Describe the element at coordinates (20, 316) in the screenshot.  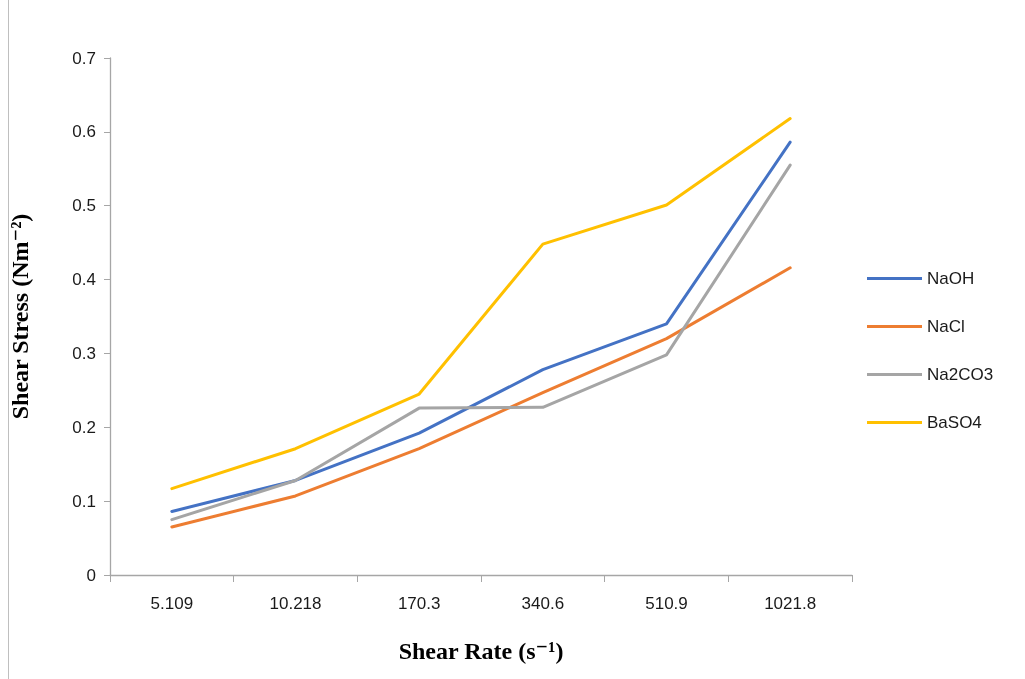
I see `y-axis-title: Shear Stress (Nm⁻²)` at that location.